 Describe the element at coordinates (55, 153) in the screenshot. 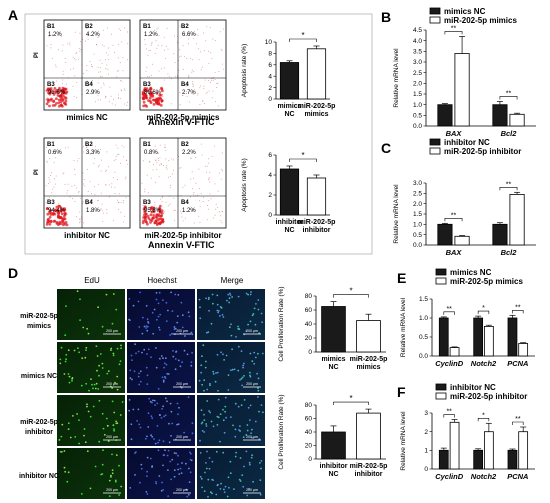

I see `quadrant-value: 0.6%` at that location.